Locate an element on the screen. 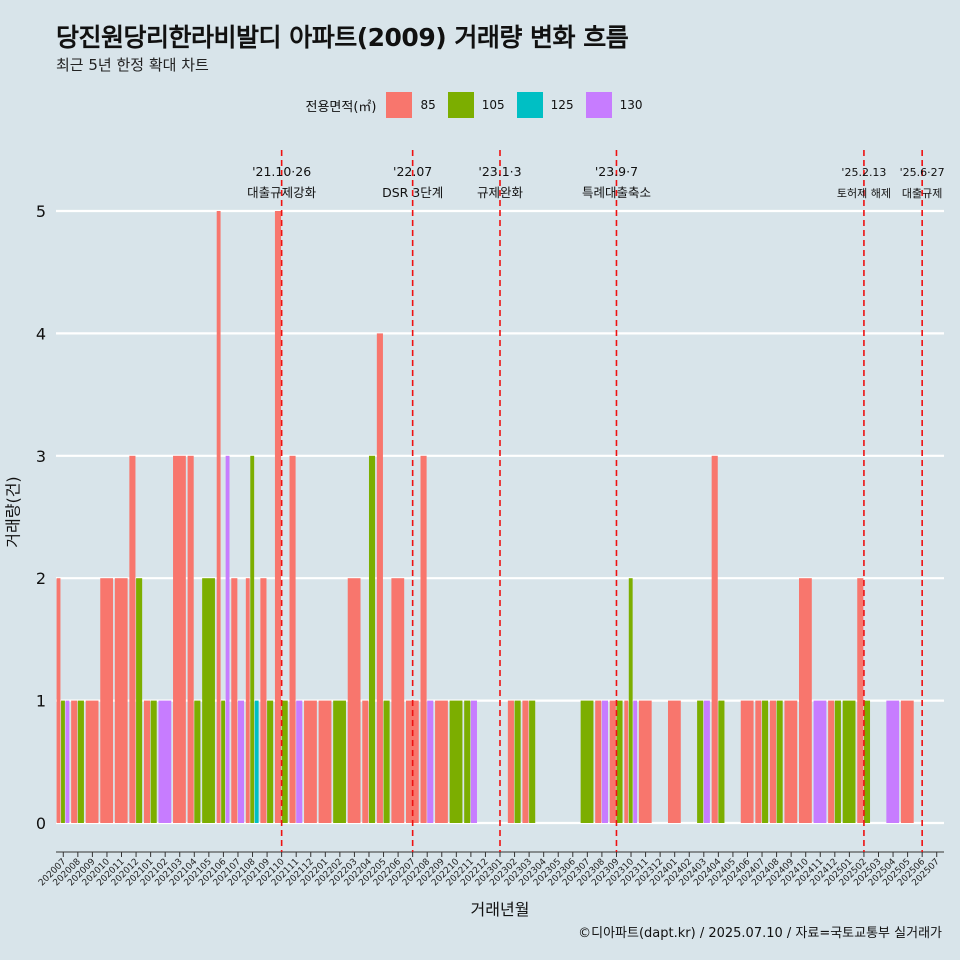 This screenshot has width=960, height=960. legend-item-125: 125 is located at coordinates (545, 105).